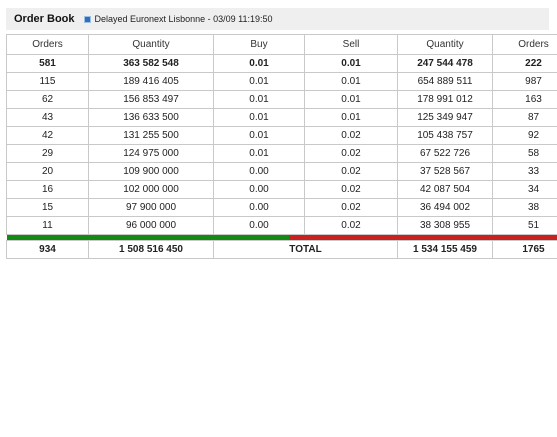  What do you see at coordinates (445, 63) in the screenshot?
I see `ask-quantity-cell: 247 544 478` at bounding box center [445, 63].